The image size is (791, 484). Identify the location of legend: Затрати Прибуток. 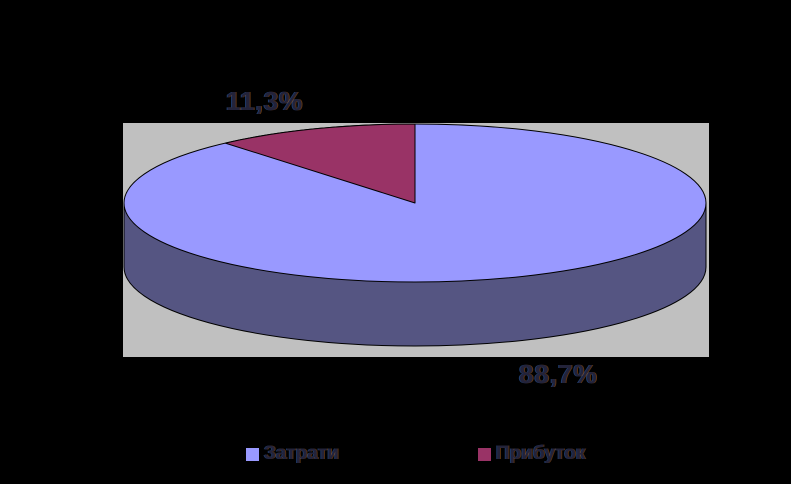
(395, 456).